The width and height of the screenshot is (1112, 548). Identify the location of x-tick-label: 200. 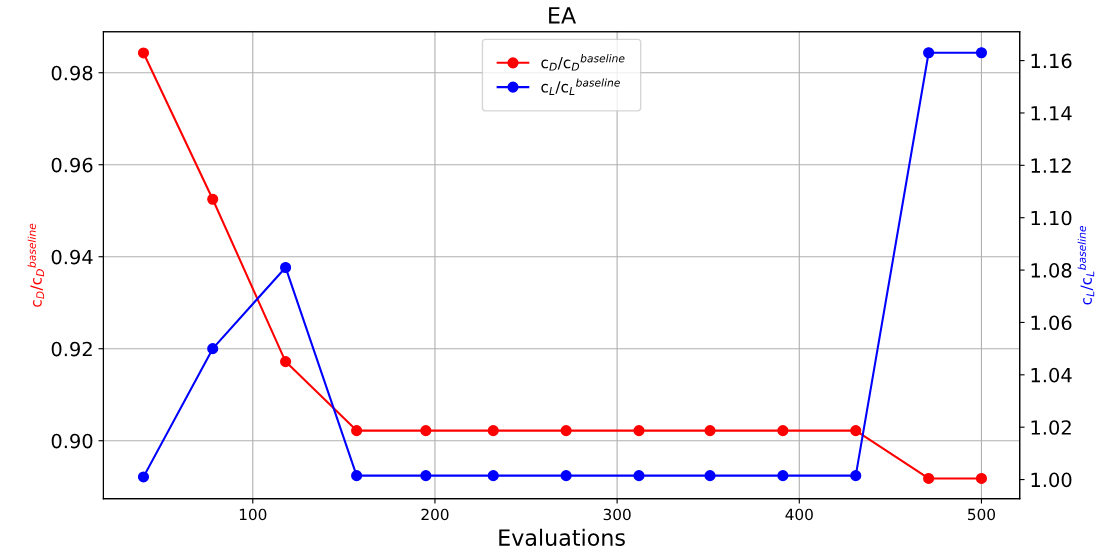
(435, 514).